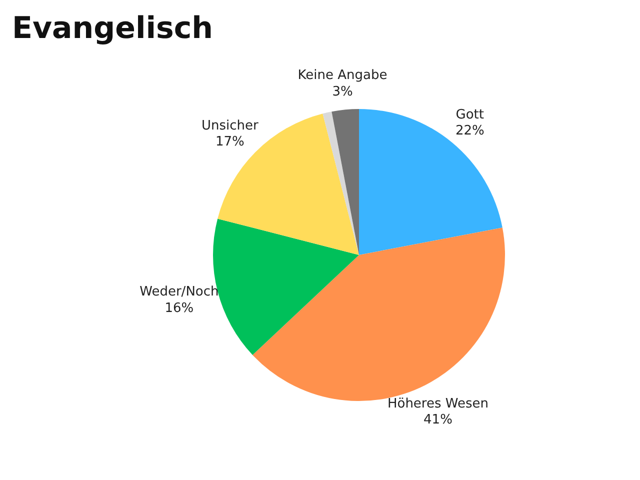 The image size is (640, 480). I want to click on chart-title: Evangelisch, so click(113, 28).